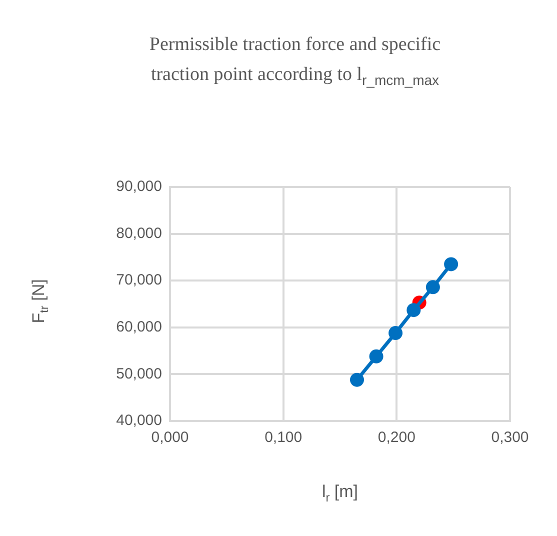  What do you see at coordinates (397, 437) in the screenshot?
I see `x-tick-label: 0,200` at bounding box center [397, 437].